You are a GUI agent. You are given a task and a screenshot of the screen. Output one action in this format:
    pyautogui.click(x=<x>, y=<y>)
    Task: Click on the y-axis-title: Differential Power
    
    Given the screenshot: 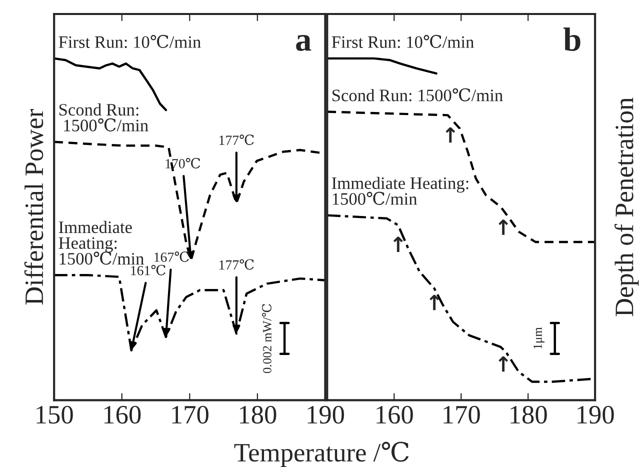 What is the action you would take?
    pyautogui.click(x=34, y=207)
    